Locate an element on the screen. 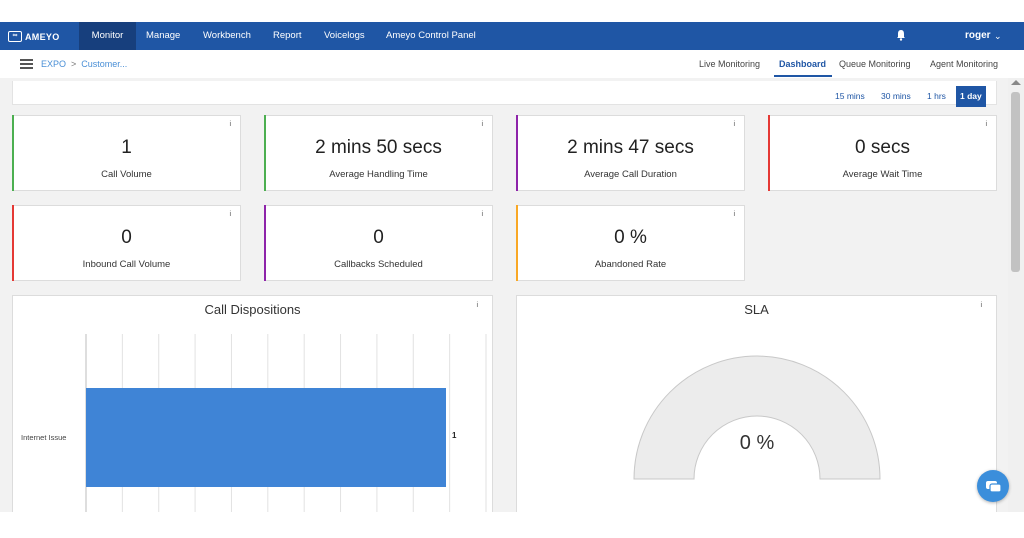 This screenshot has height=538, width=1024. bell-icon is located at coordinates (901, 35).